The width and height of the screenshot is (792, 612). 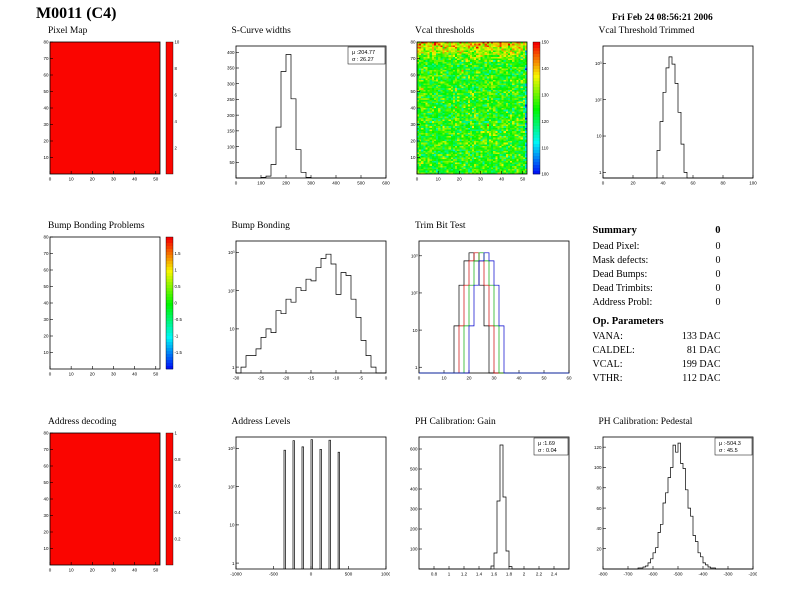 I want to click on panel-title-scurve: S-Curve widths, so click(x=261, y=31).